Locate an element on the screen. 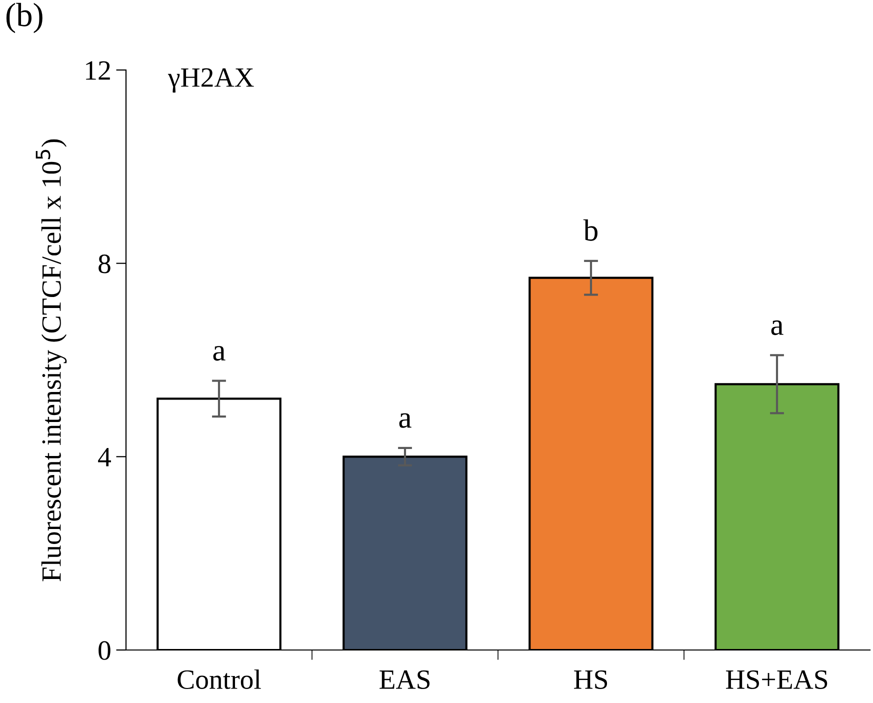 The width and height of the screenshot is (873, 703). y-tick-label: 12 is located at coordinates (98, 70).